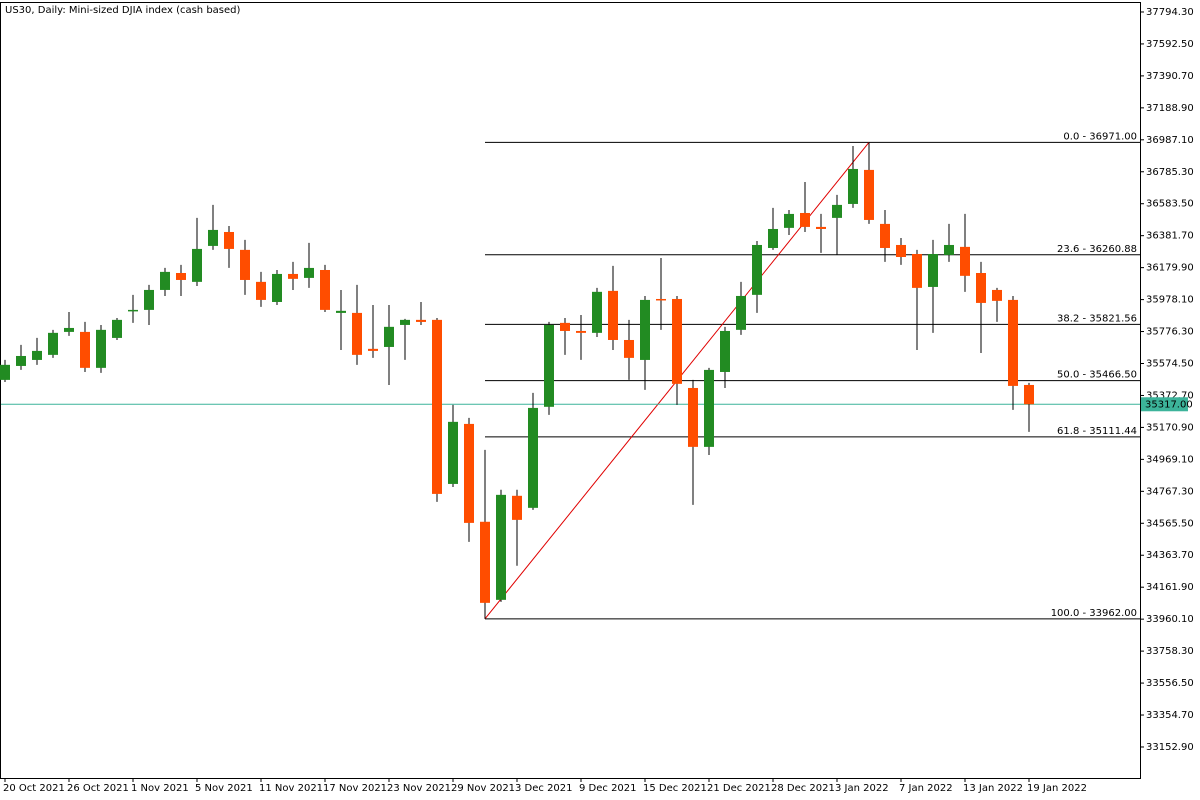 This screenshot has height=800, width=1200. I want to click on y-tick-label: 37390.70, so click(1170, 76).